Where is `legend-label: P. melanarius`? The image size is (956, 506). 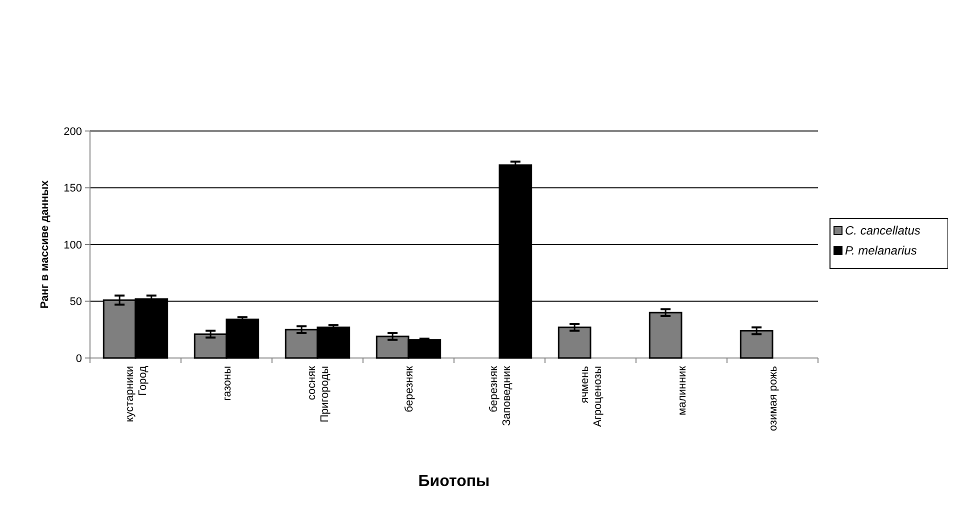
legend-label: P. melanarius is located at coordinates (881, 251).